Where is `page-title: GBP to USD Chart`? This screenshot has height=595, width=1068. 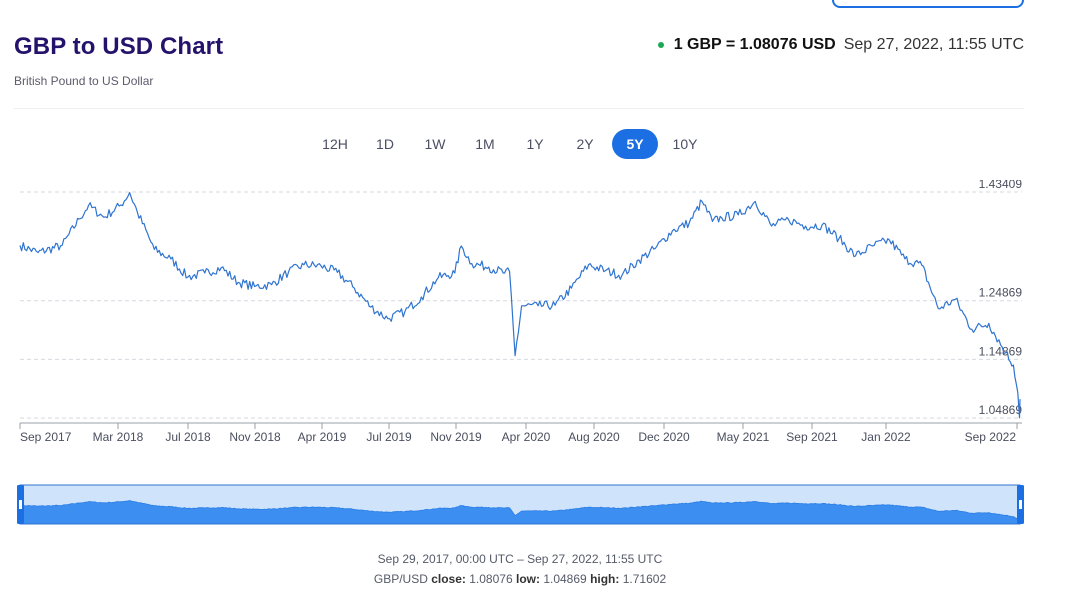
page-title: GBP to USD Chart is located at coordinates (119, 46).